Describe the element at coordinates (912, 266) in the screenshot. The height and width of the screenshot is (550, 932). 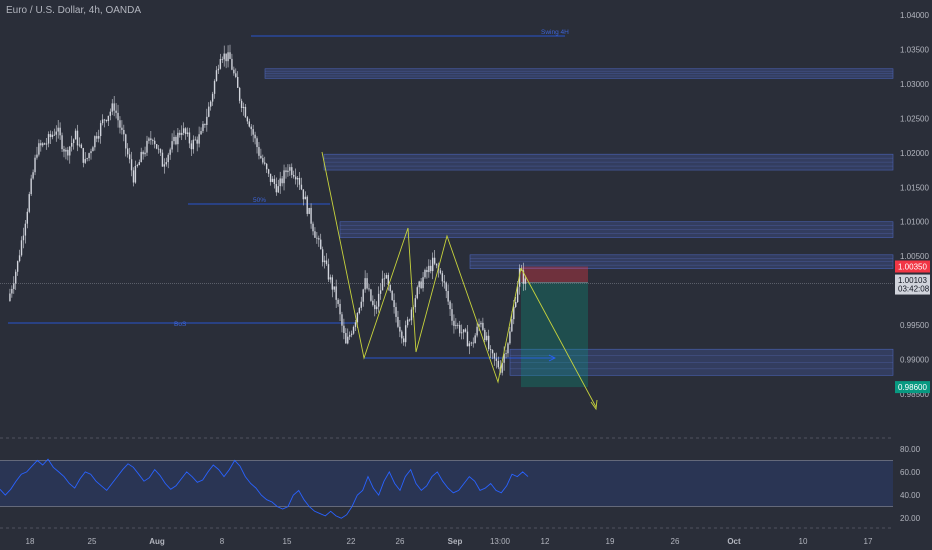
I see `stop-loss-tag-bg` at that location.